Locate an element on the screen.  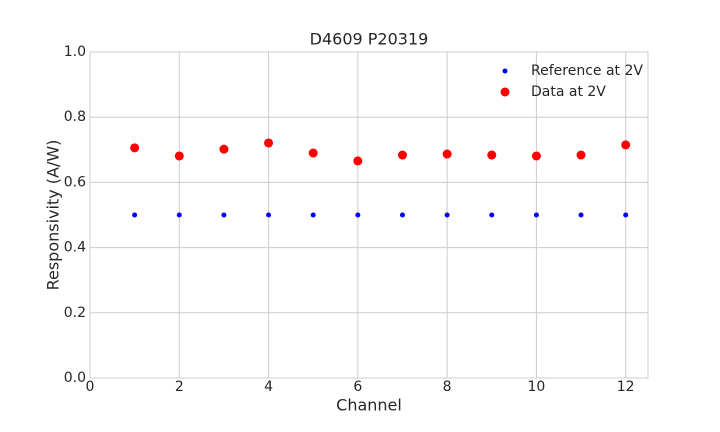
x-tick-label: 4 is located at coordinates (268, 387).